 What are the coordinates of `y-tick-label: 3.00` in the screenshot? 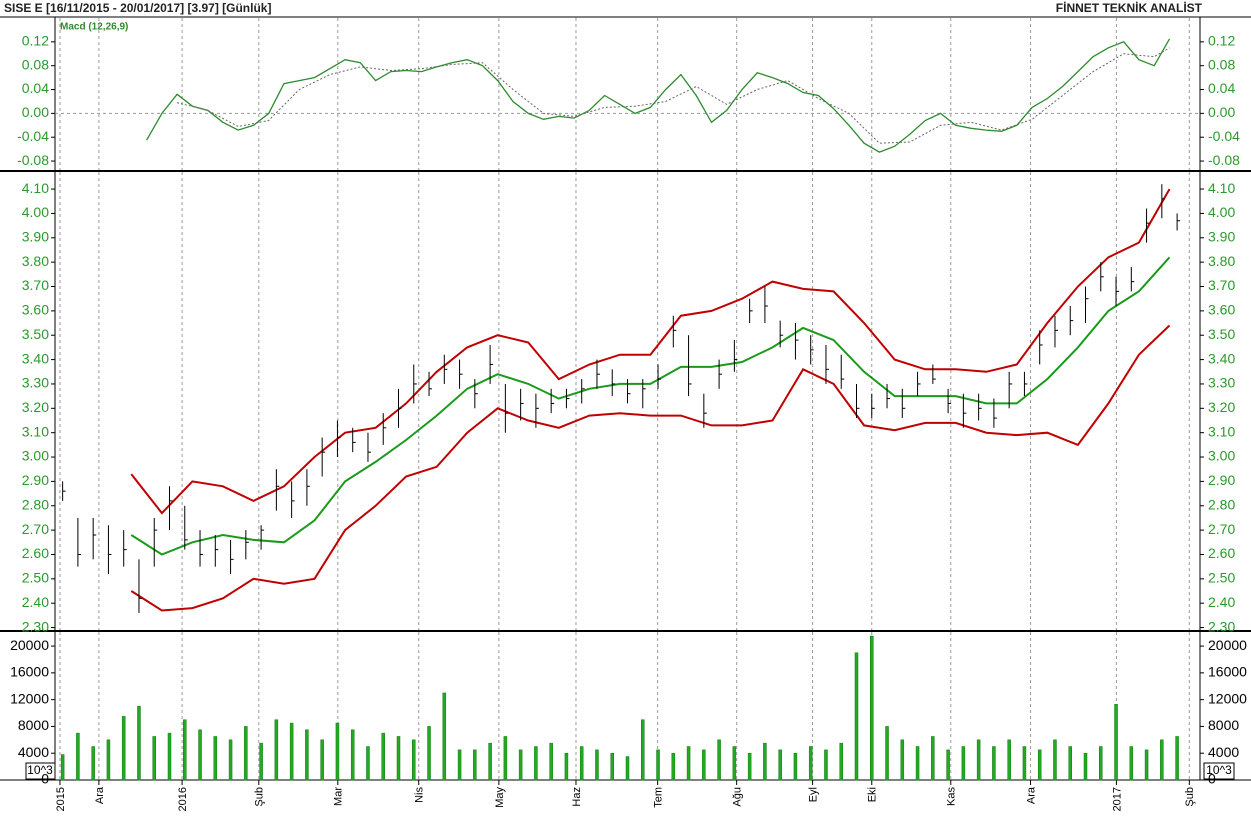 It's located at (35, 456).